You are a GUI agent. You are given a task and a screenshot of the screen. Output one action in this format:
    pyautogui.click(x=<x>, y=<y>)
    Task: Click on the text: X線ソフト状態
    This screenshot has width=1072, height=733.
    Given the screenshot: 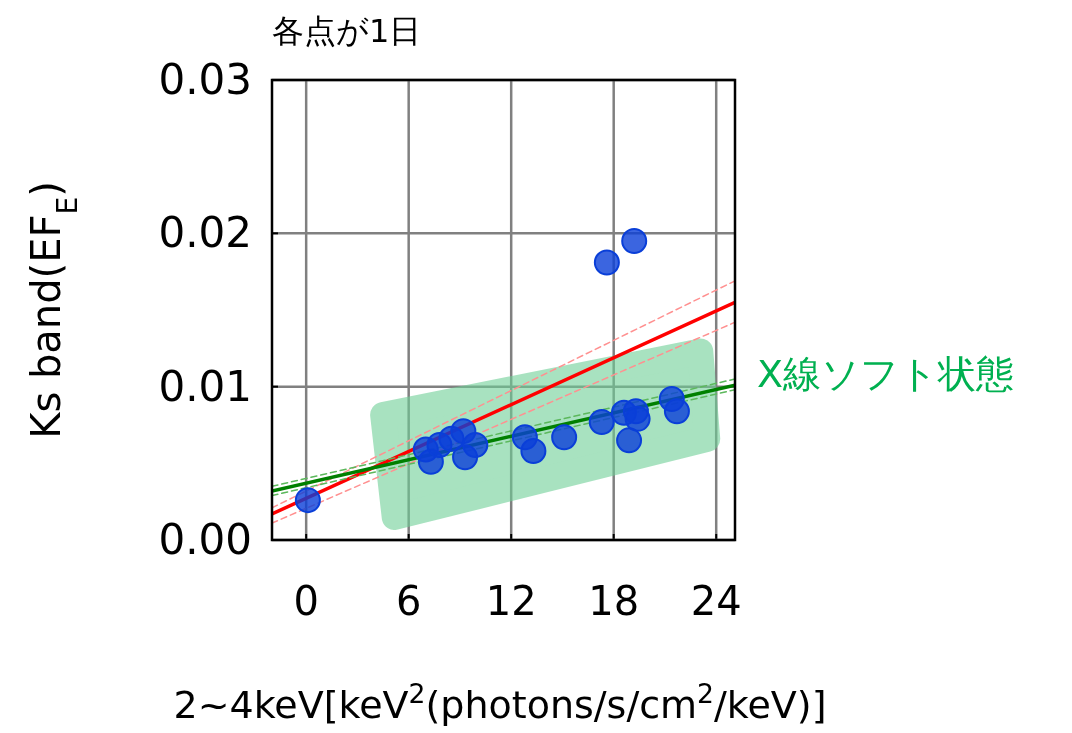 What is the action you would take?
    pyautogui.click(x=886, y=374)
    